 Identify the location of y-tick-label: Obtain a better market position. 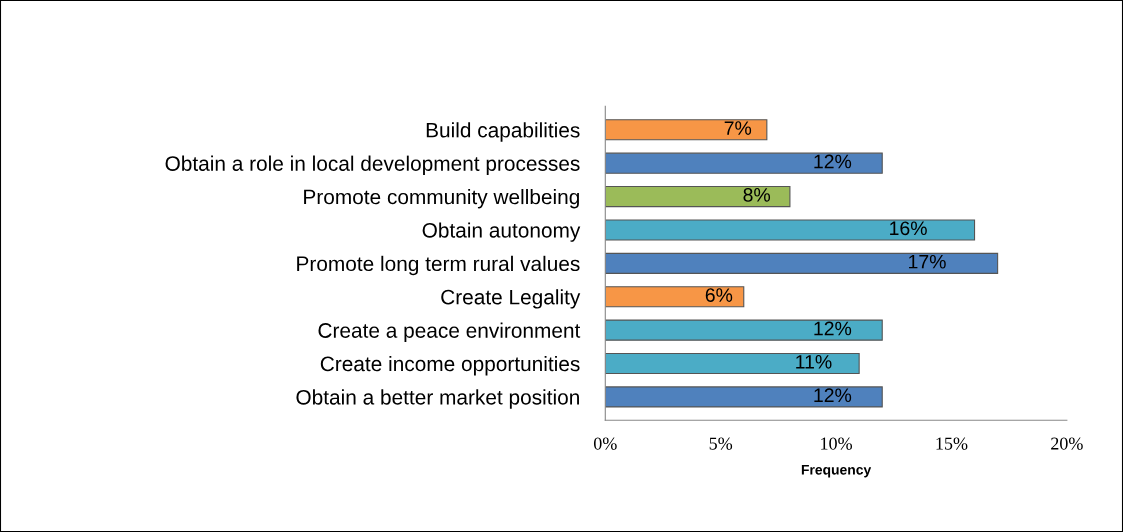
(437, 399).